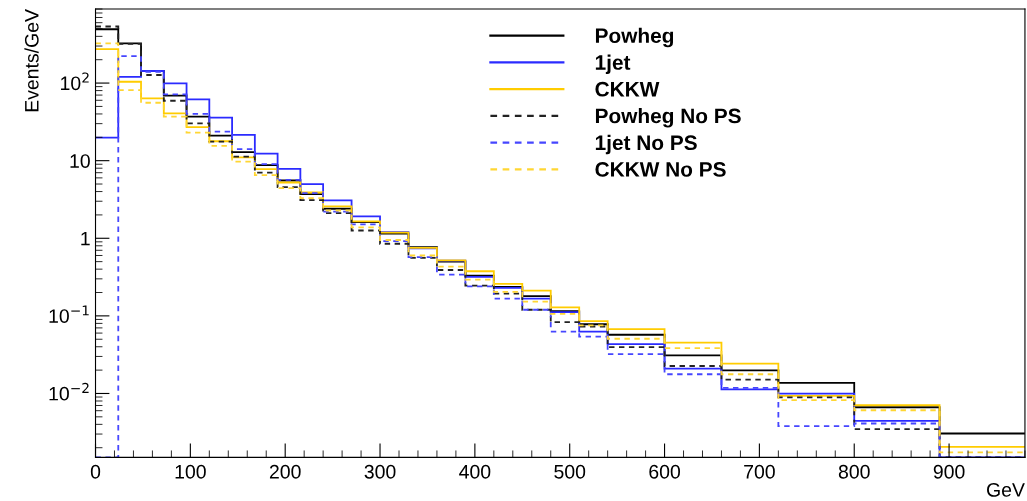 This screenshot has width=1027, height=501. Describe the element at coordinates (380, 471) in the screenshot. I see `x-tick-label: 300` at that location.